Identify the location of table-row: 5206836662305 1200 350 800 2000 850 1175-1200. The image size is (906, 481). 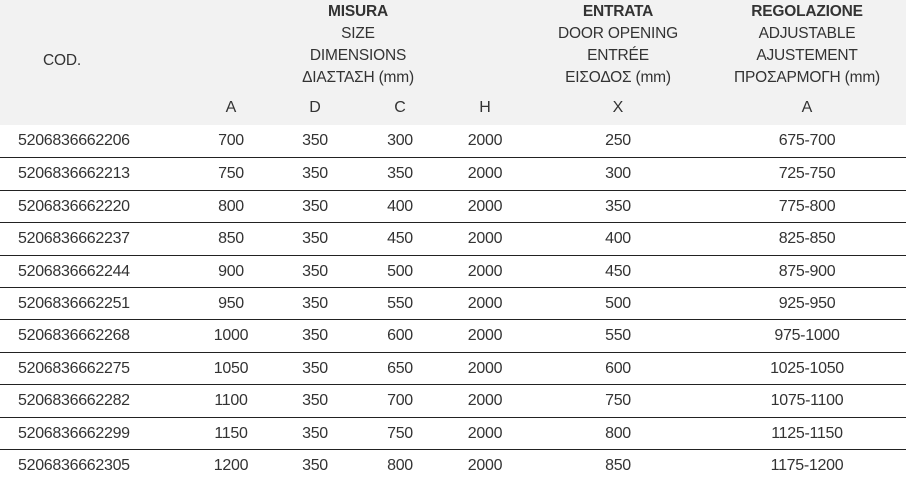
(453, 465).